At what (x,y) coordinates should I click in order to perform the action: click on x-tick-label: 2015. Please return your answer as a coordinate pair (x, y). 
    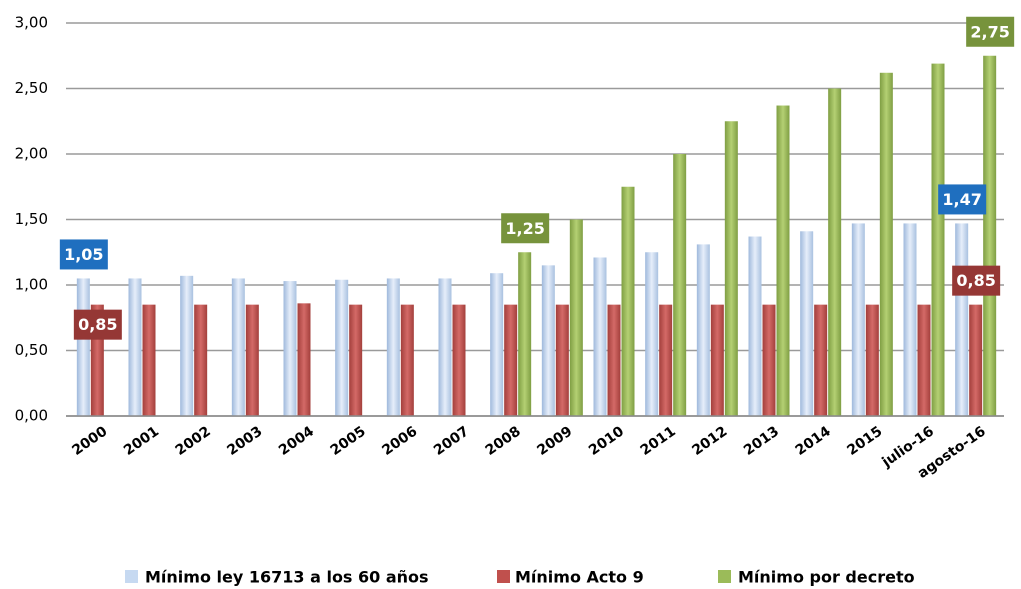
    Looking at the image, I should click on (864, 440).